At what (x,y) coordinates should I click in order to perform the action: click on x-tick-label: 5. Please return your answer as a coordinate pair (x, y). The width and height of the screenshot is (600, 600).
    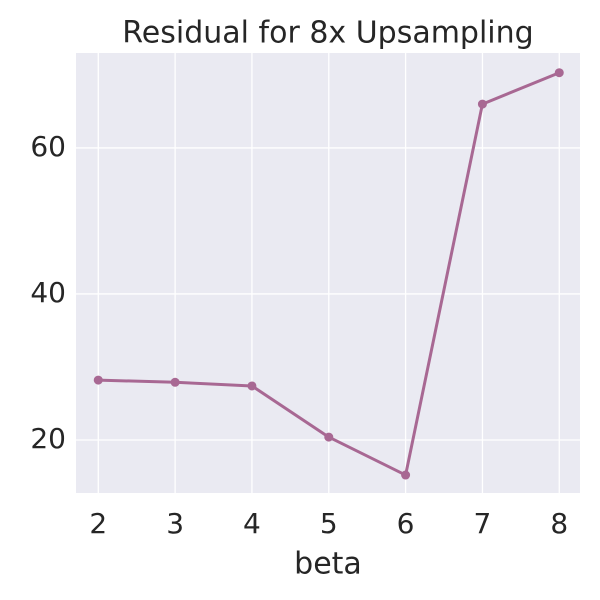
    Looking at the image, I should click on (329, 523).